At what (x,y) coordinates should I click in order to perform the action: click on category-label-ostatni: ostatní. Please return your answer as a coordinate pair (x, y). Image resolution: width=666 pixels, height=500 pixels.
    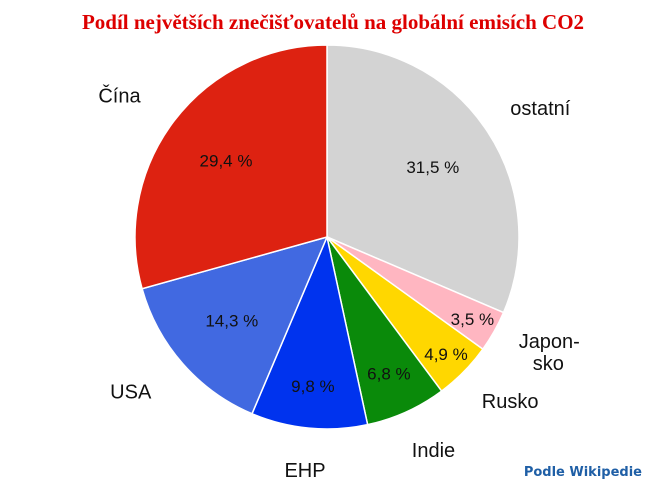
    Looking at the image, I should click on (540, 109).